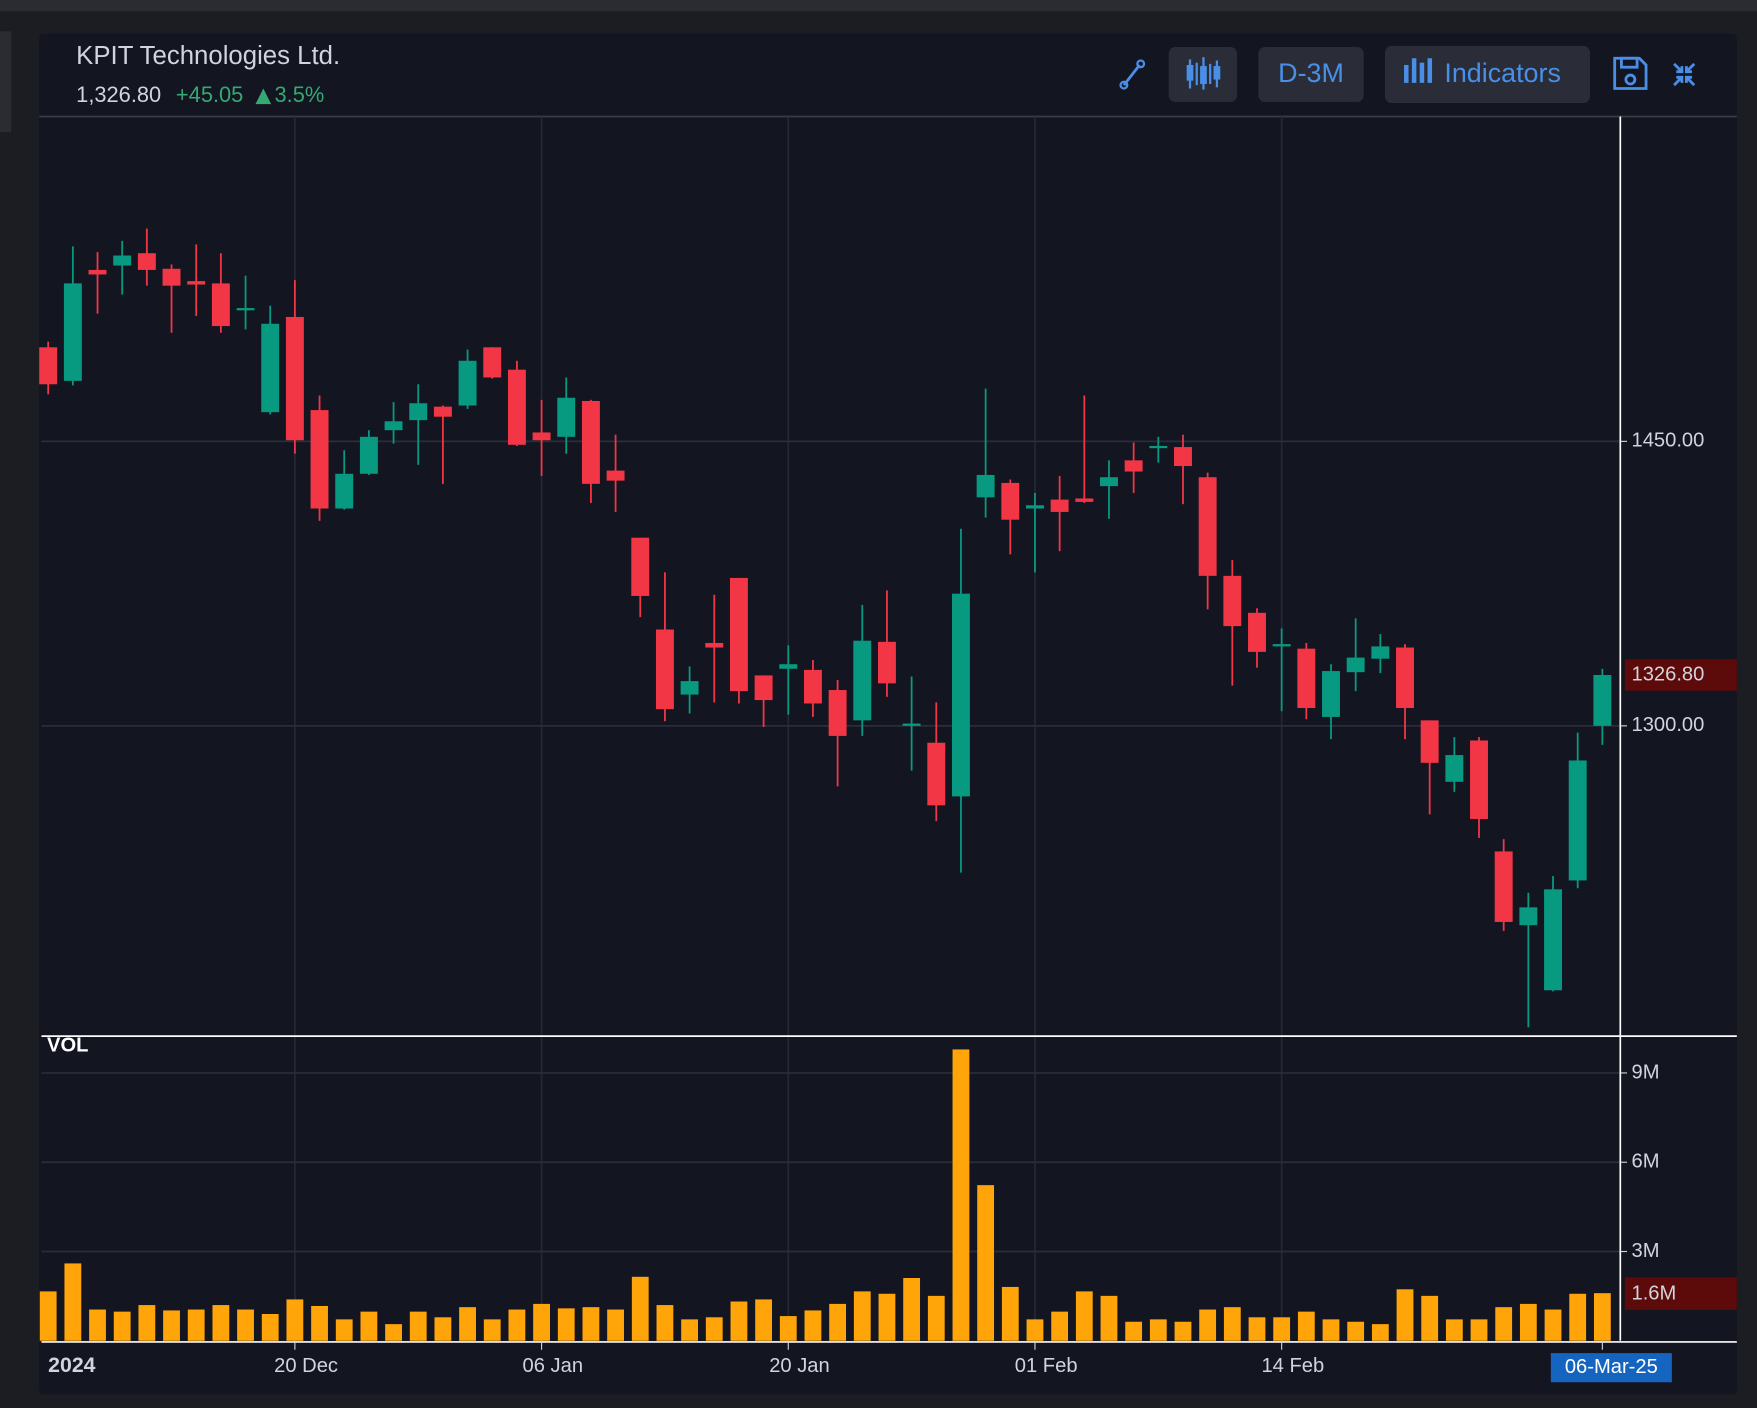  Describe the element at coordinates (208, 56) in the screenshot. I see `instrument-title: KPIT Technologies Ltd.` at that location.